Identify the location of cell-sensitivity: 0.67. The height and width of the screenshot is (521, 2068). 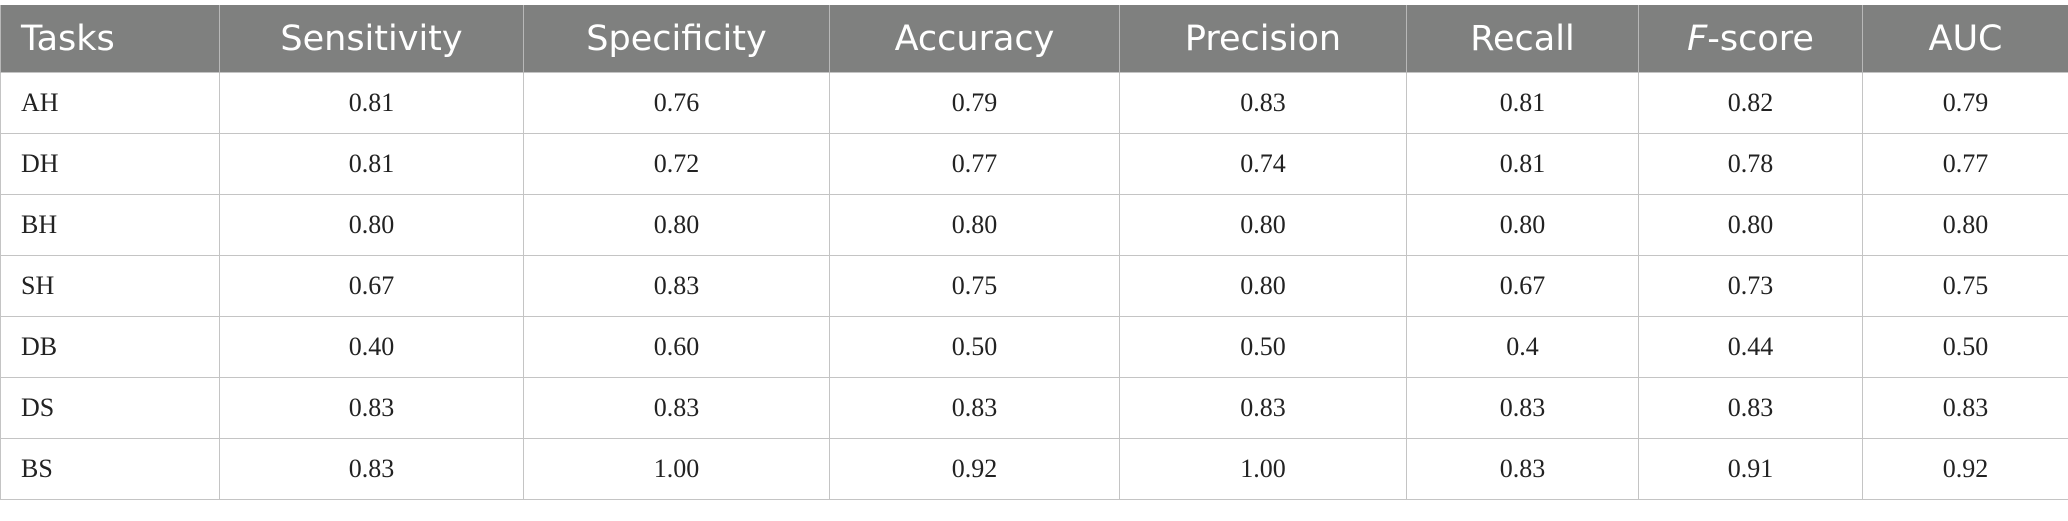
(371, 286).